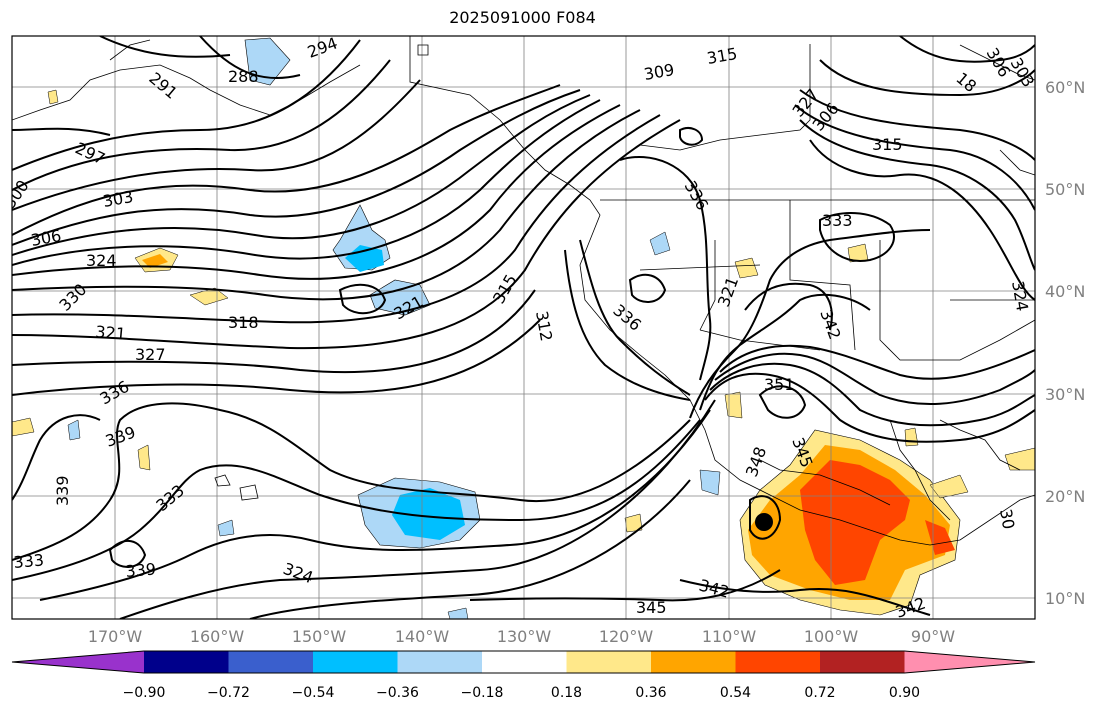 Image resolution: width=1105 pixels, height=712 pixels. Describe the element at coordinates (735, 693) in the screenshot. I see `colorbar-label: 0.54` at that location.